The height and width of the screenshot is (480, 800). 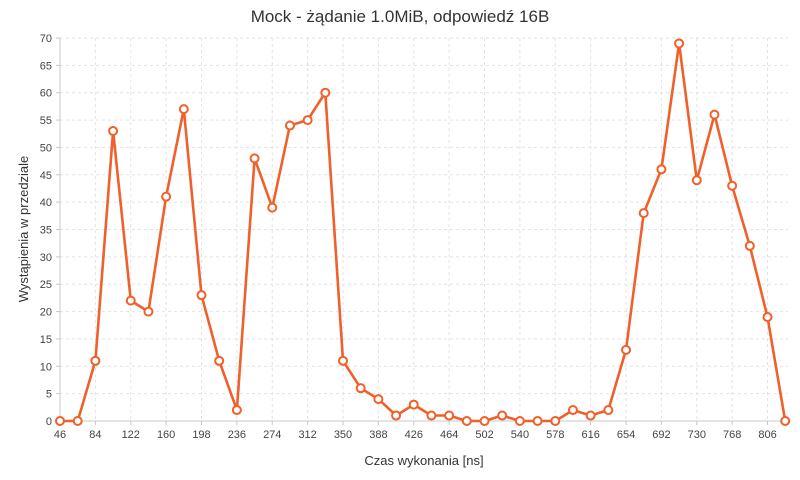 I want to click on y-tick-label: 25, so click(x=46, y=285).